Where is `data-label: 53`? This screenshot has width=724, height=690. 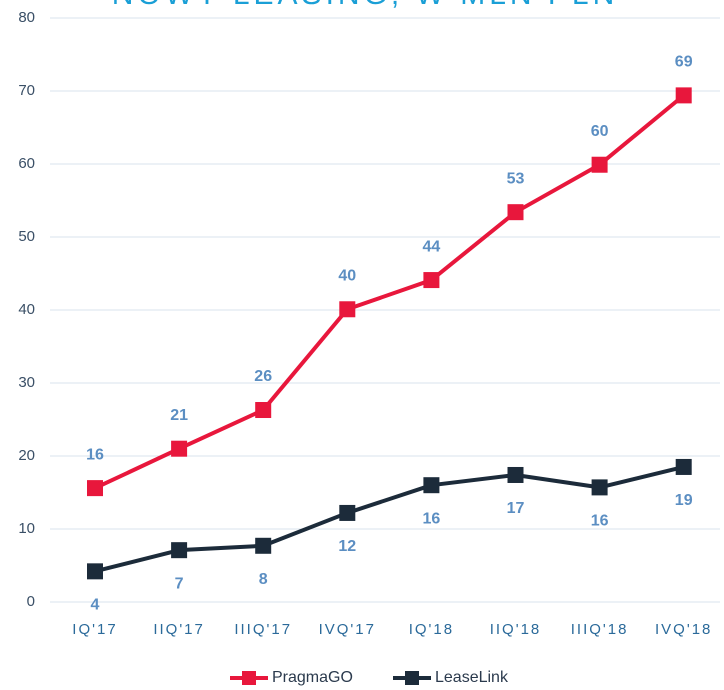
data-label: 53 is located at coordinates (516, 178).